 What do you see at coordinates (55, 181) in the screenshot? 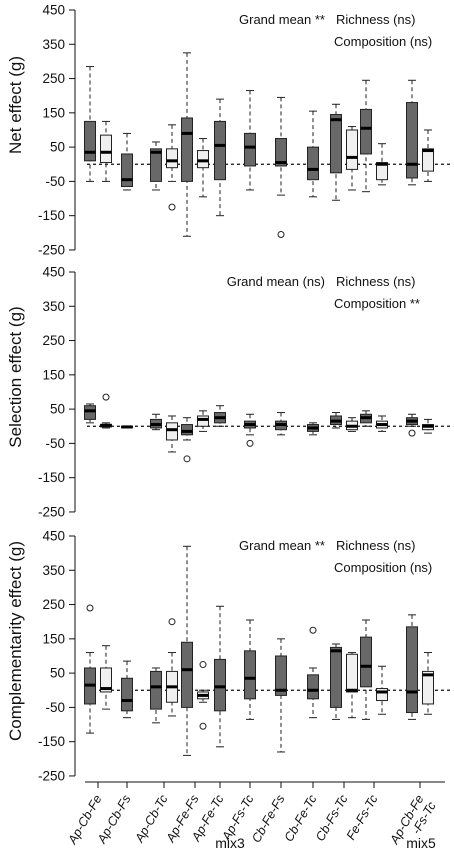
I see `y-tick-label: -50` at bounding box center [55, 181].